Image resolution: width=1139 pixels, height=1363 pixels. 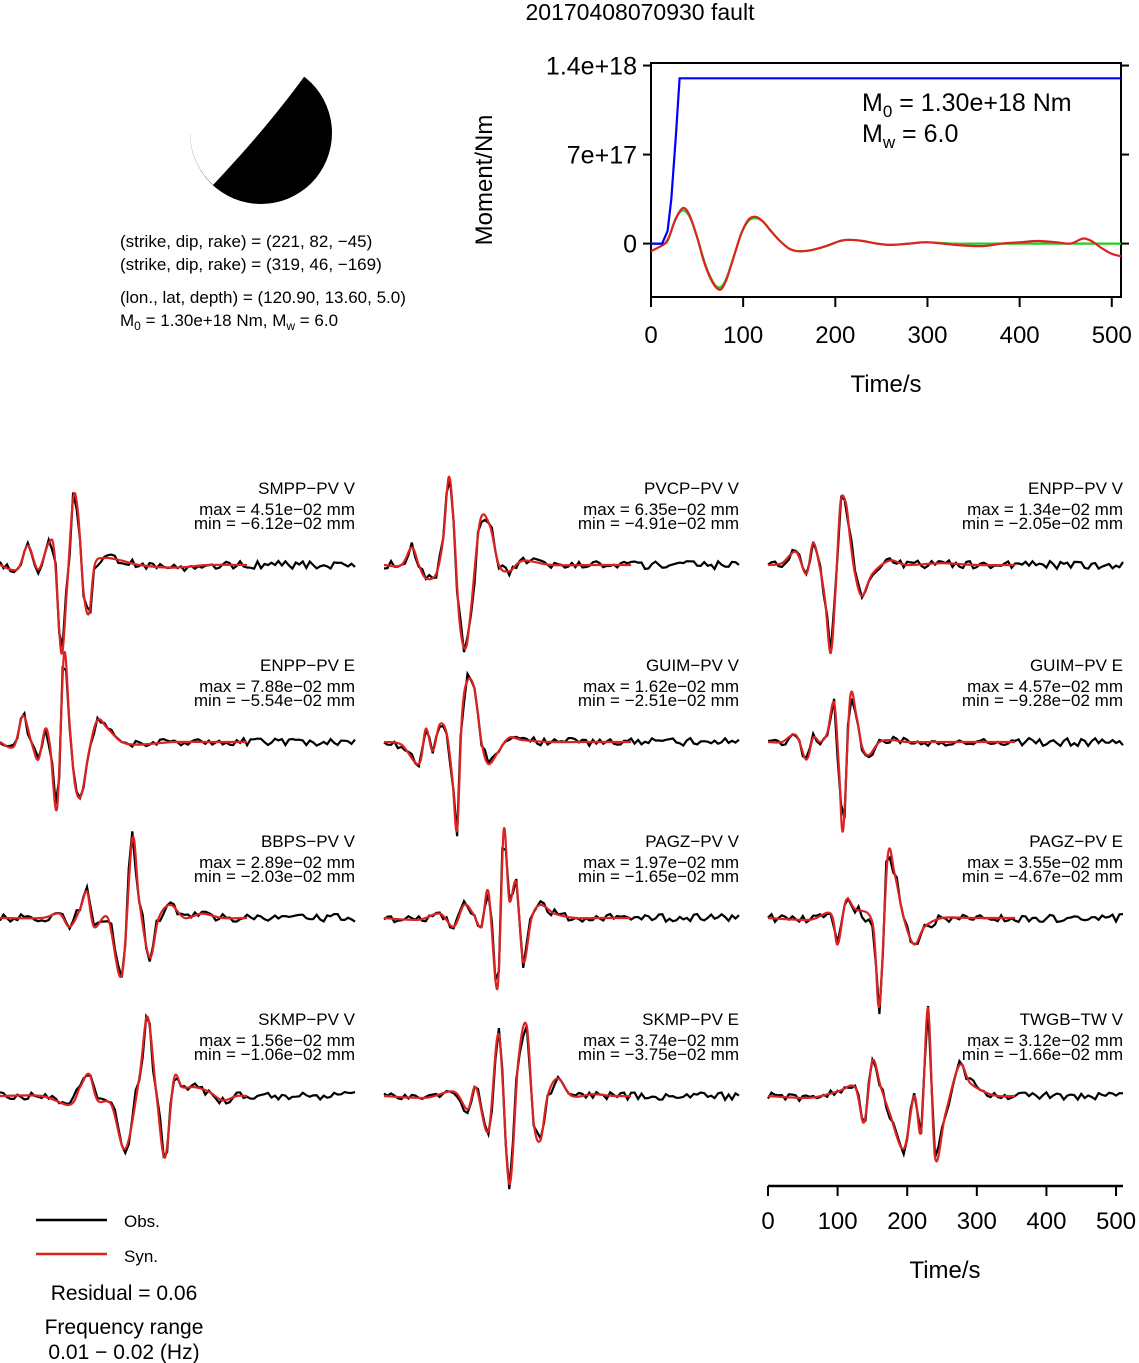 I want to click on y-axis-label: Moment/Nm, so click(x=484, y=180).